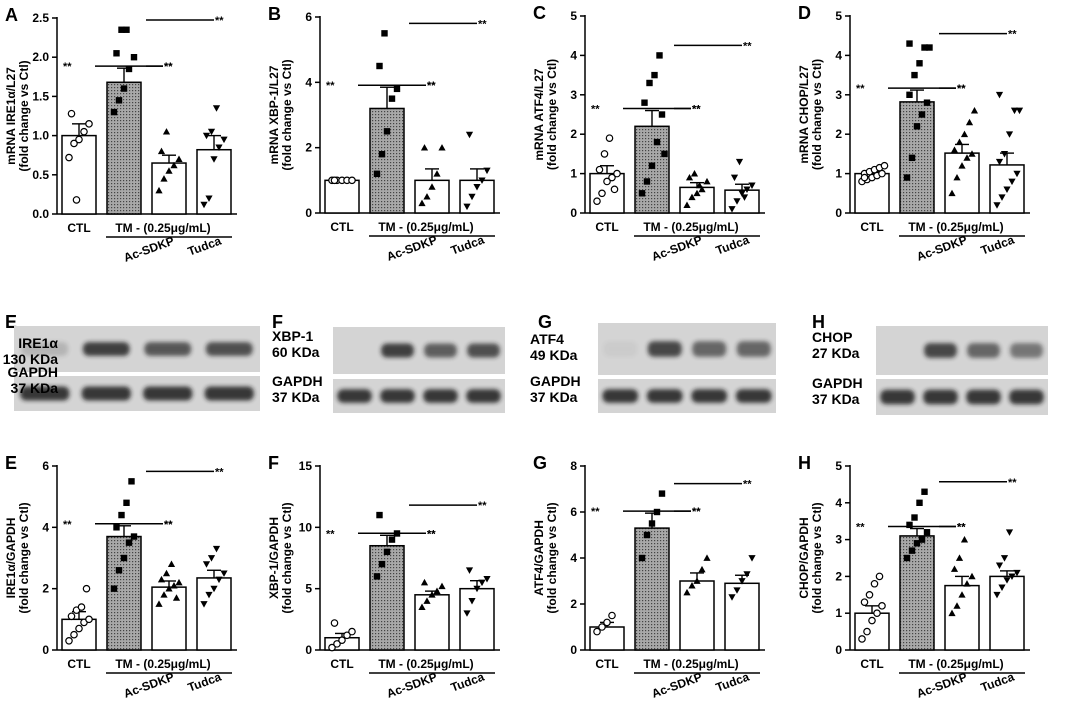 The width and height of the screenshot is (1065, 716). I want to click on y-axis-label: mRNA ATF4/L27, so click(539, 114).